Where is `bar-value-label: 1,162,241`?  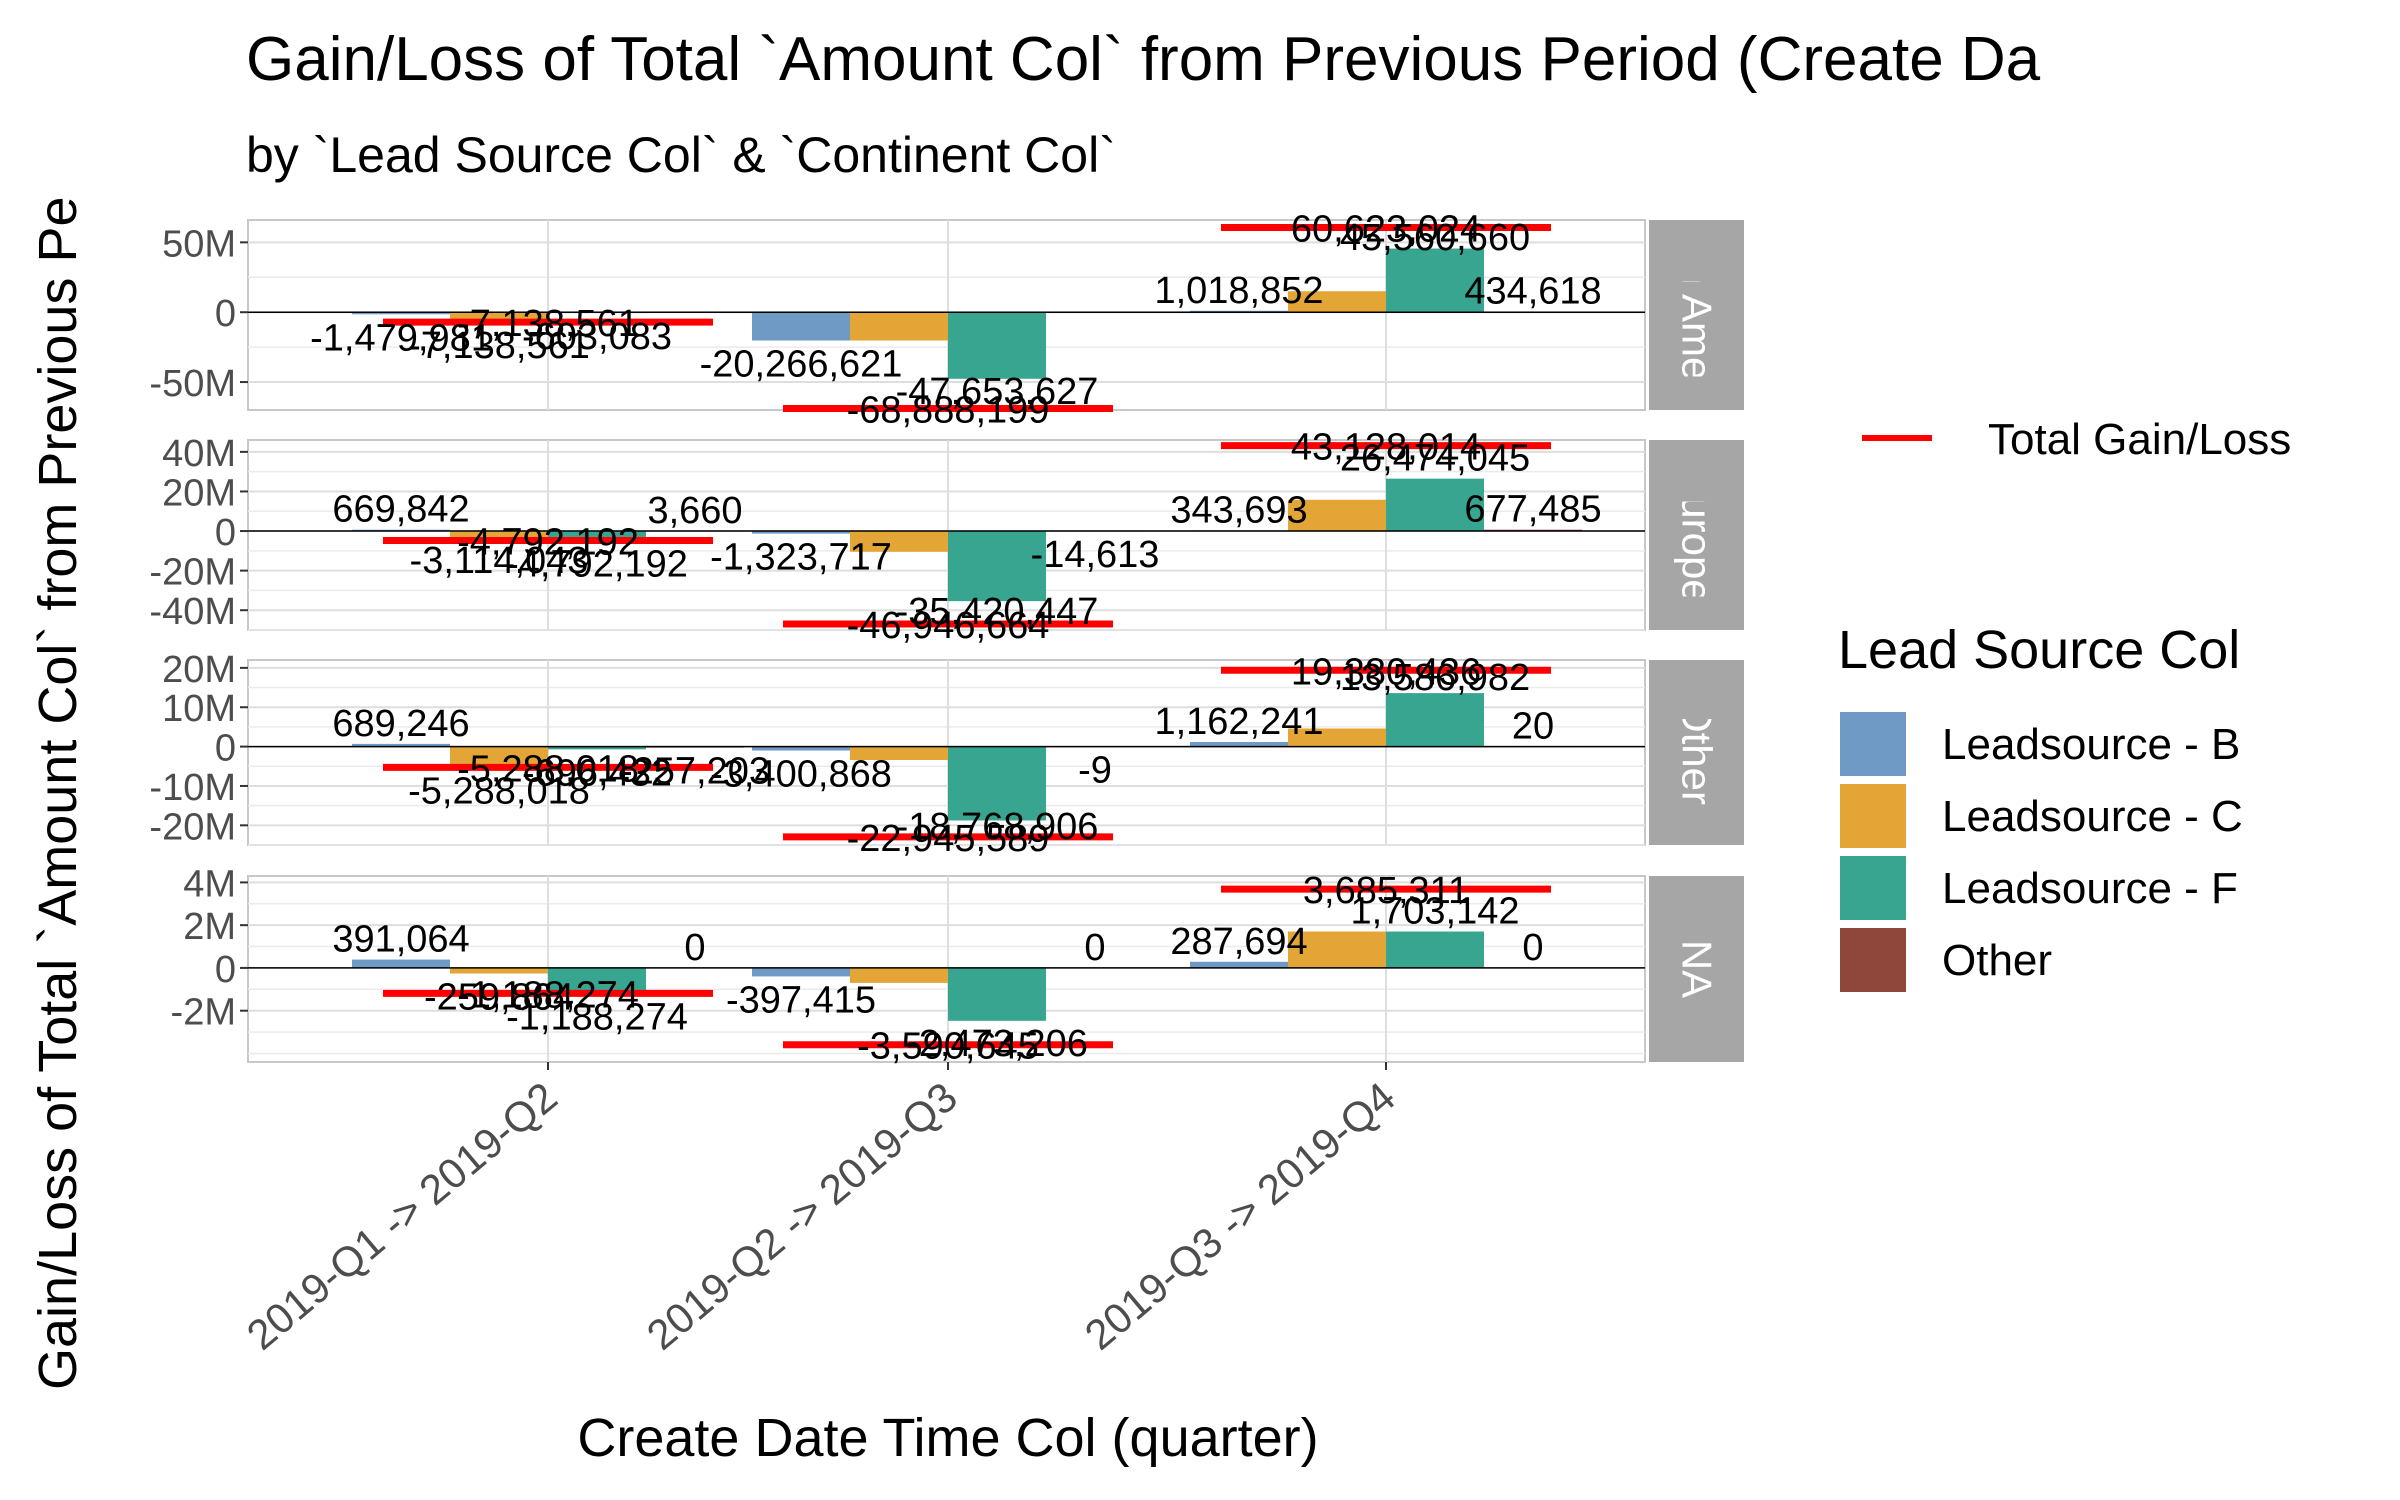 bar-value-label: 1,162,241 is located at coordinates (1238, 722).